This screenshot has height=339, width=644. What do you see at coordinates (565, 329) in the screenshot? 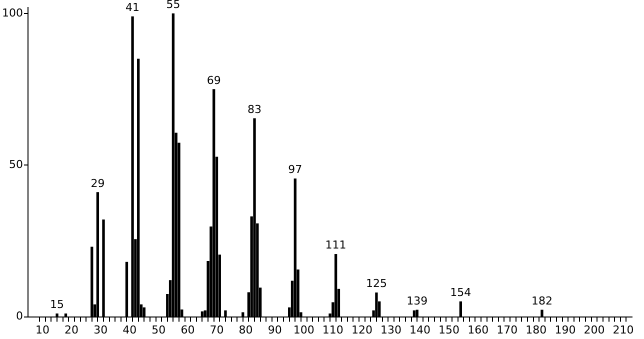
I see `x-tick-label: 190` at bounding box center [565, 329].